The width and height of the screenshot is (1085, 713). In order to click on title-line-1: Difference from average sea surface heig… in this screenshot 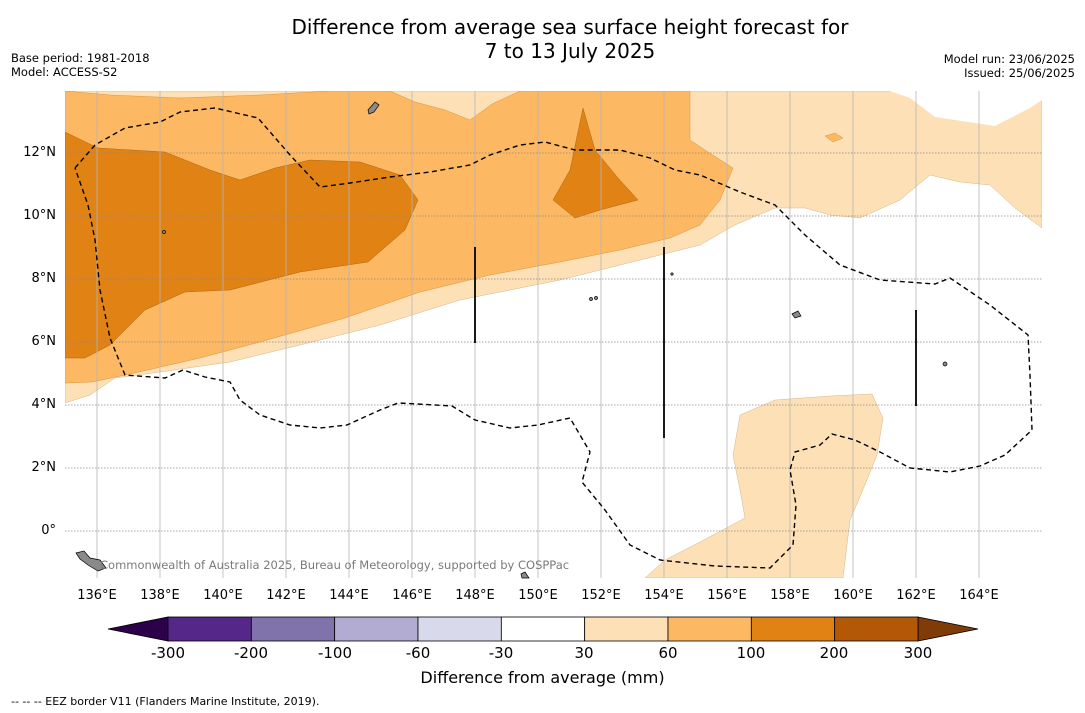, I will do `click(570, 27)`.